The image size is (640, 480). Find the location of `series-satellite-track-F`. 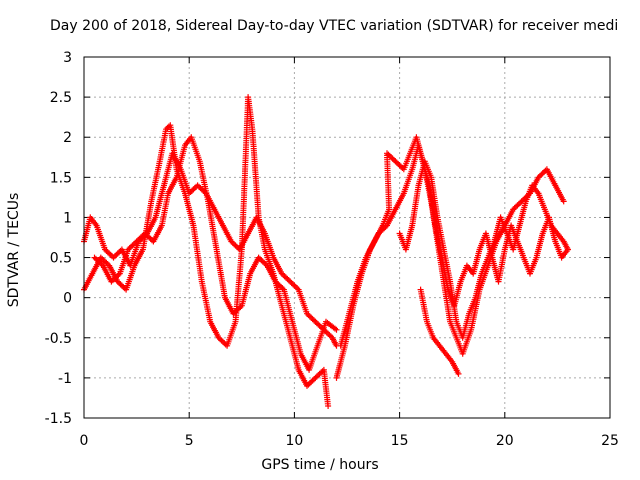

series-satellite-track-F is located at coordinates (483, 249).